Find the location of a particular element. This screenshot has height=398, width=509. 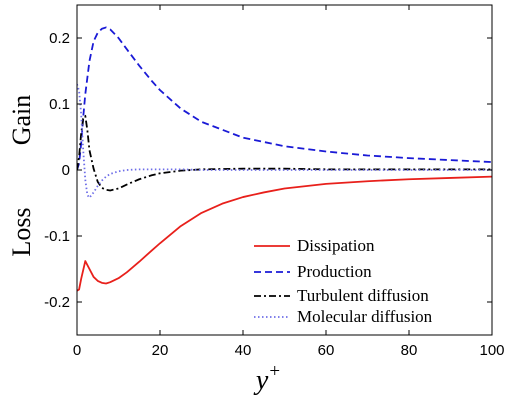

x-tick-label: 60 is located at coordinates (326, 350).